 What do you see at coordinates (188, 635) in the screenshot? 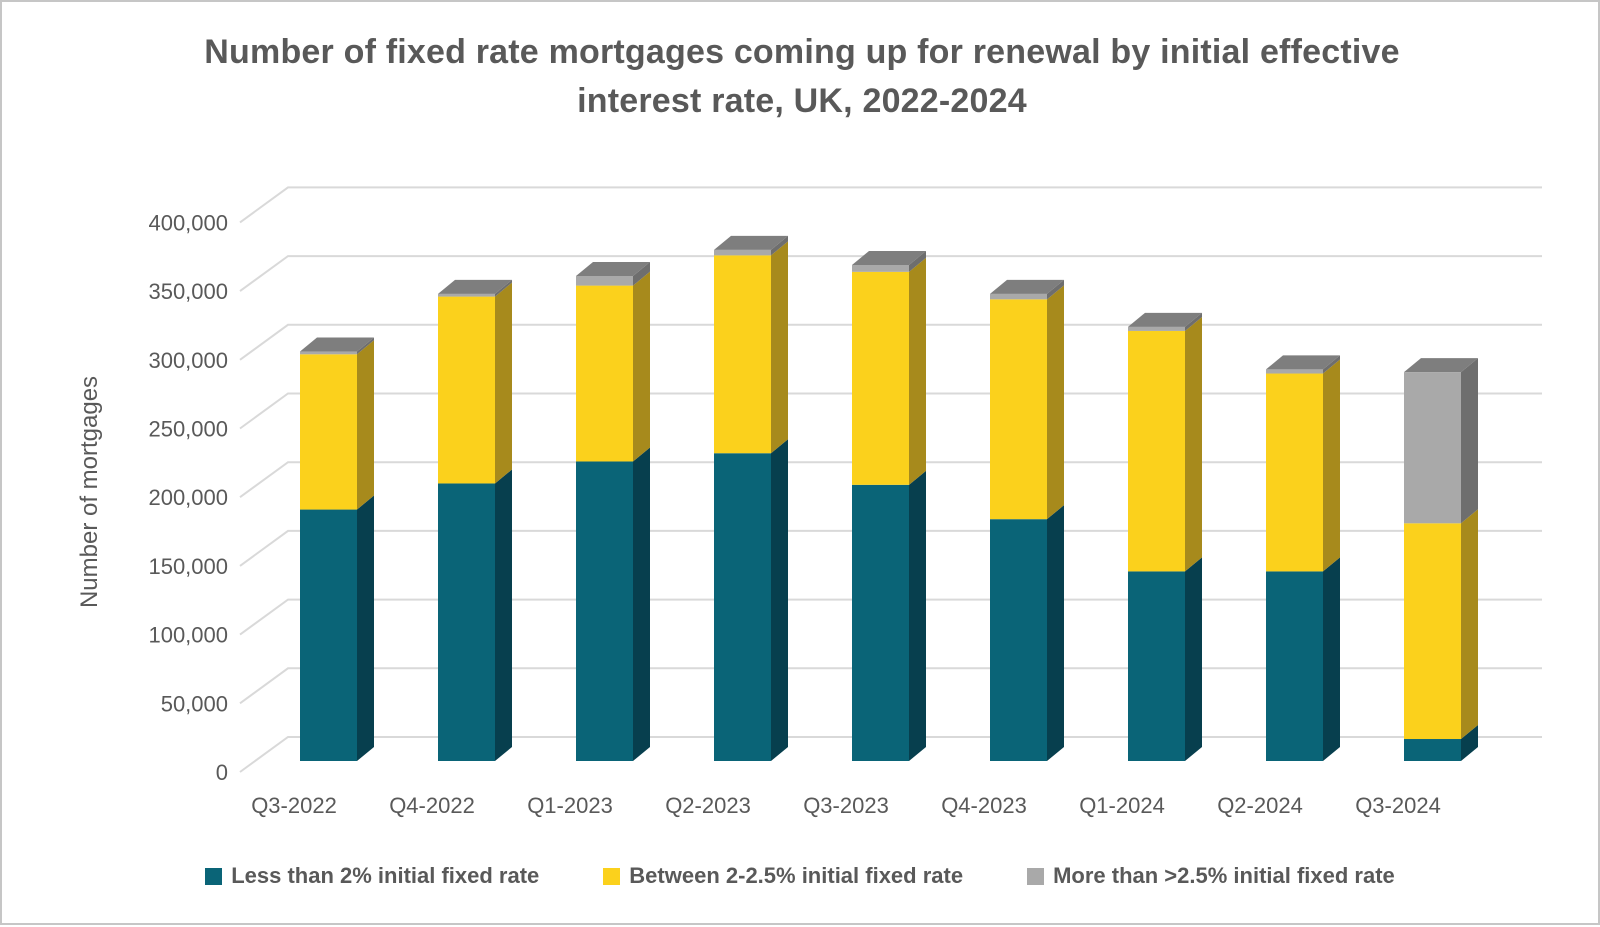
I see `y-tick-label: 100,000` at bounding box center [188, 635].